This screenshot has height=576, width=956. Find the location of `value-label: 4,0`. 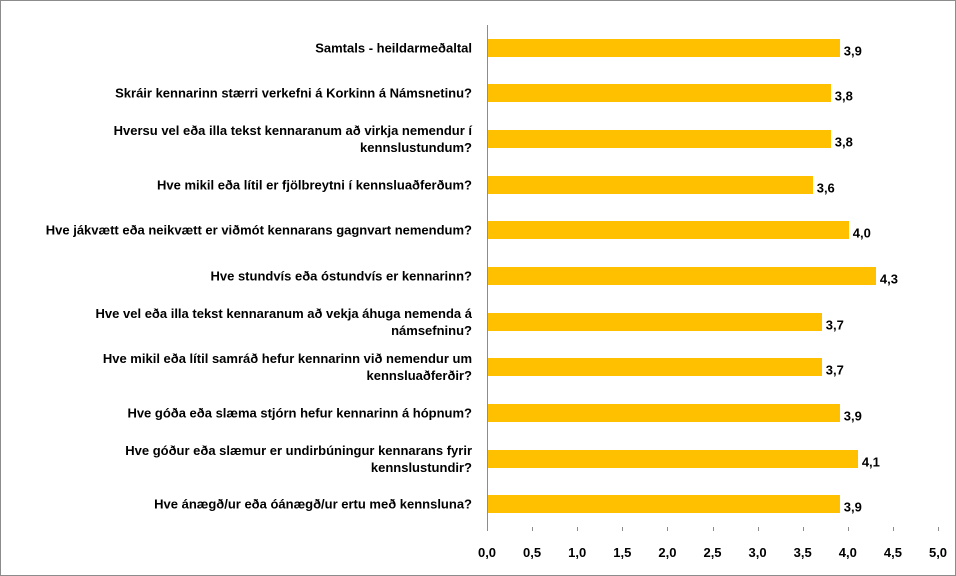

value-label: 4,0 is located at coordinates (861, 233).